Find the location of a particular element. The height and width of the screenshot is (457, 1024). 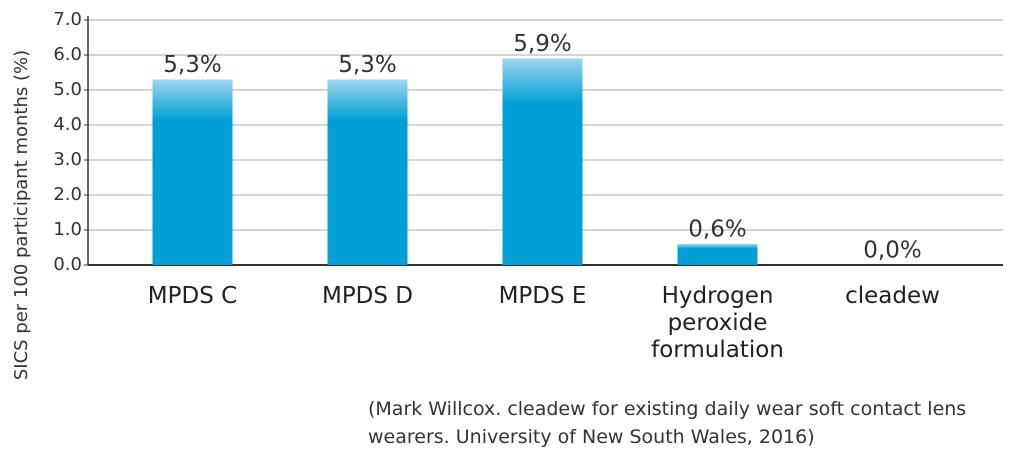

y-tick-label: 5.0 is located at coordinates (67, 89).